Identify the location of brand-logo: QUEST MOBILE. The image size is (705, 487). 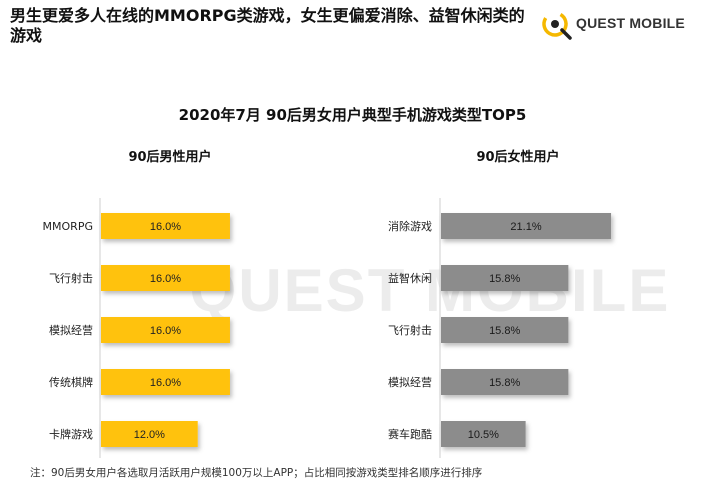
(620, 25).